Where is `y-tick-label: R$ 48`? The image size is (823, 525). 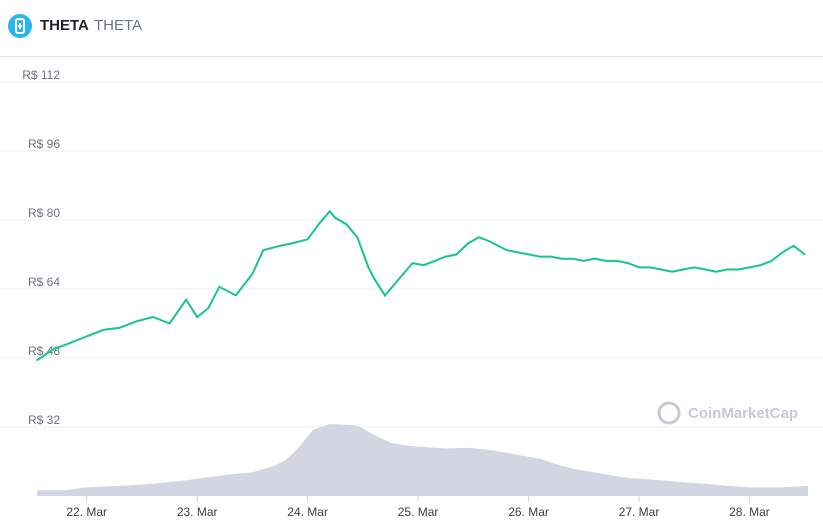
y-tick-label: R$ 48 is located at coordinates (44, 351).